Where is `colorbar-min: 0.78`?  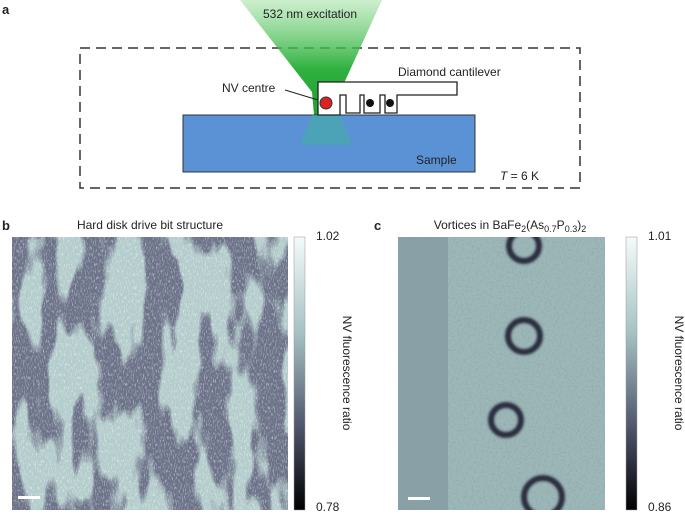 colorbar-min: 0.78 is located at coordinates (328, 507).